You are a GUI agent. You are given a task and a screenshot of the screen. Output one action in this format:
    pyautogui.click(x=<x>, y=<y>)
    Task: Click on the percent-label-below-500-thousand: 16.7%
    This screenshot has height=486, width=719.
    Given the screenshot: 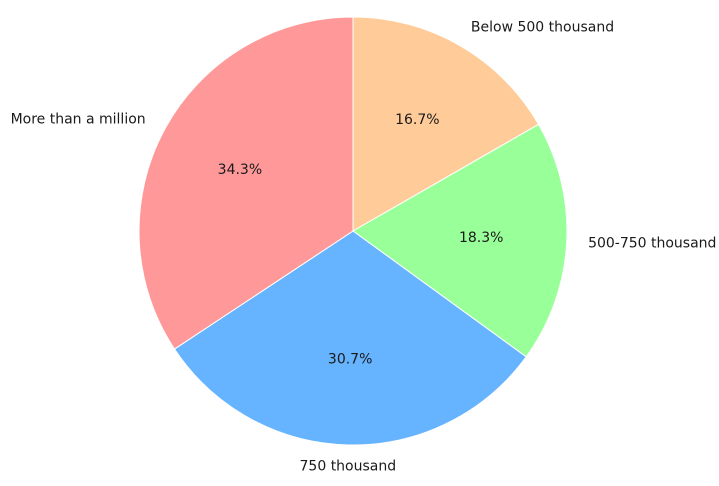 What is the action you would take?
    pyautogui.click(x=417, y=120)
    